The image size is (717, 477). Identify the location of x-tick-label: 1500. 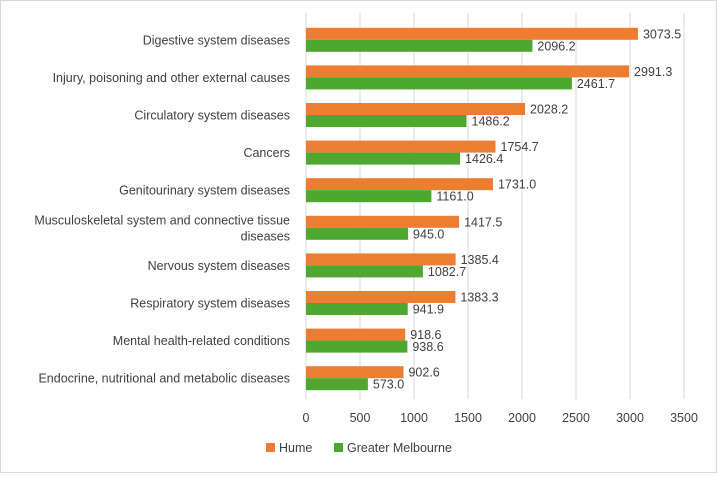
(468, 418).